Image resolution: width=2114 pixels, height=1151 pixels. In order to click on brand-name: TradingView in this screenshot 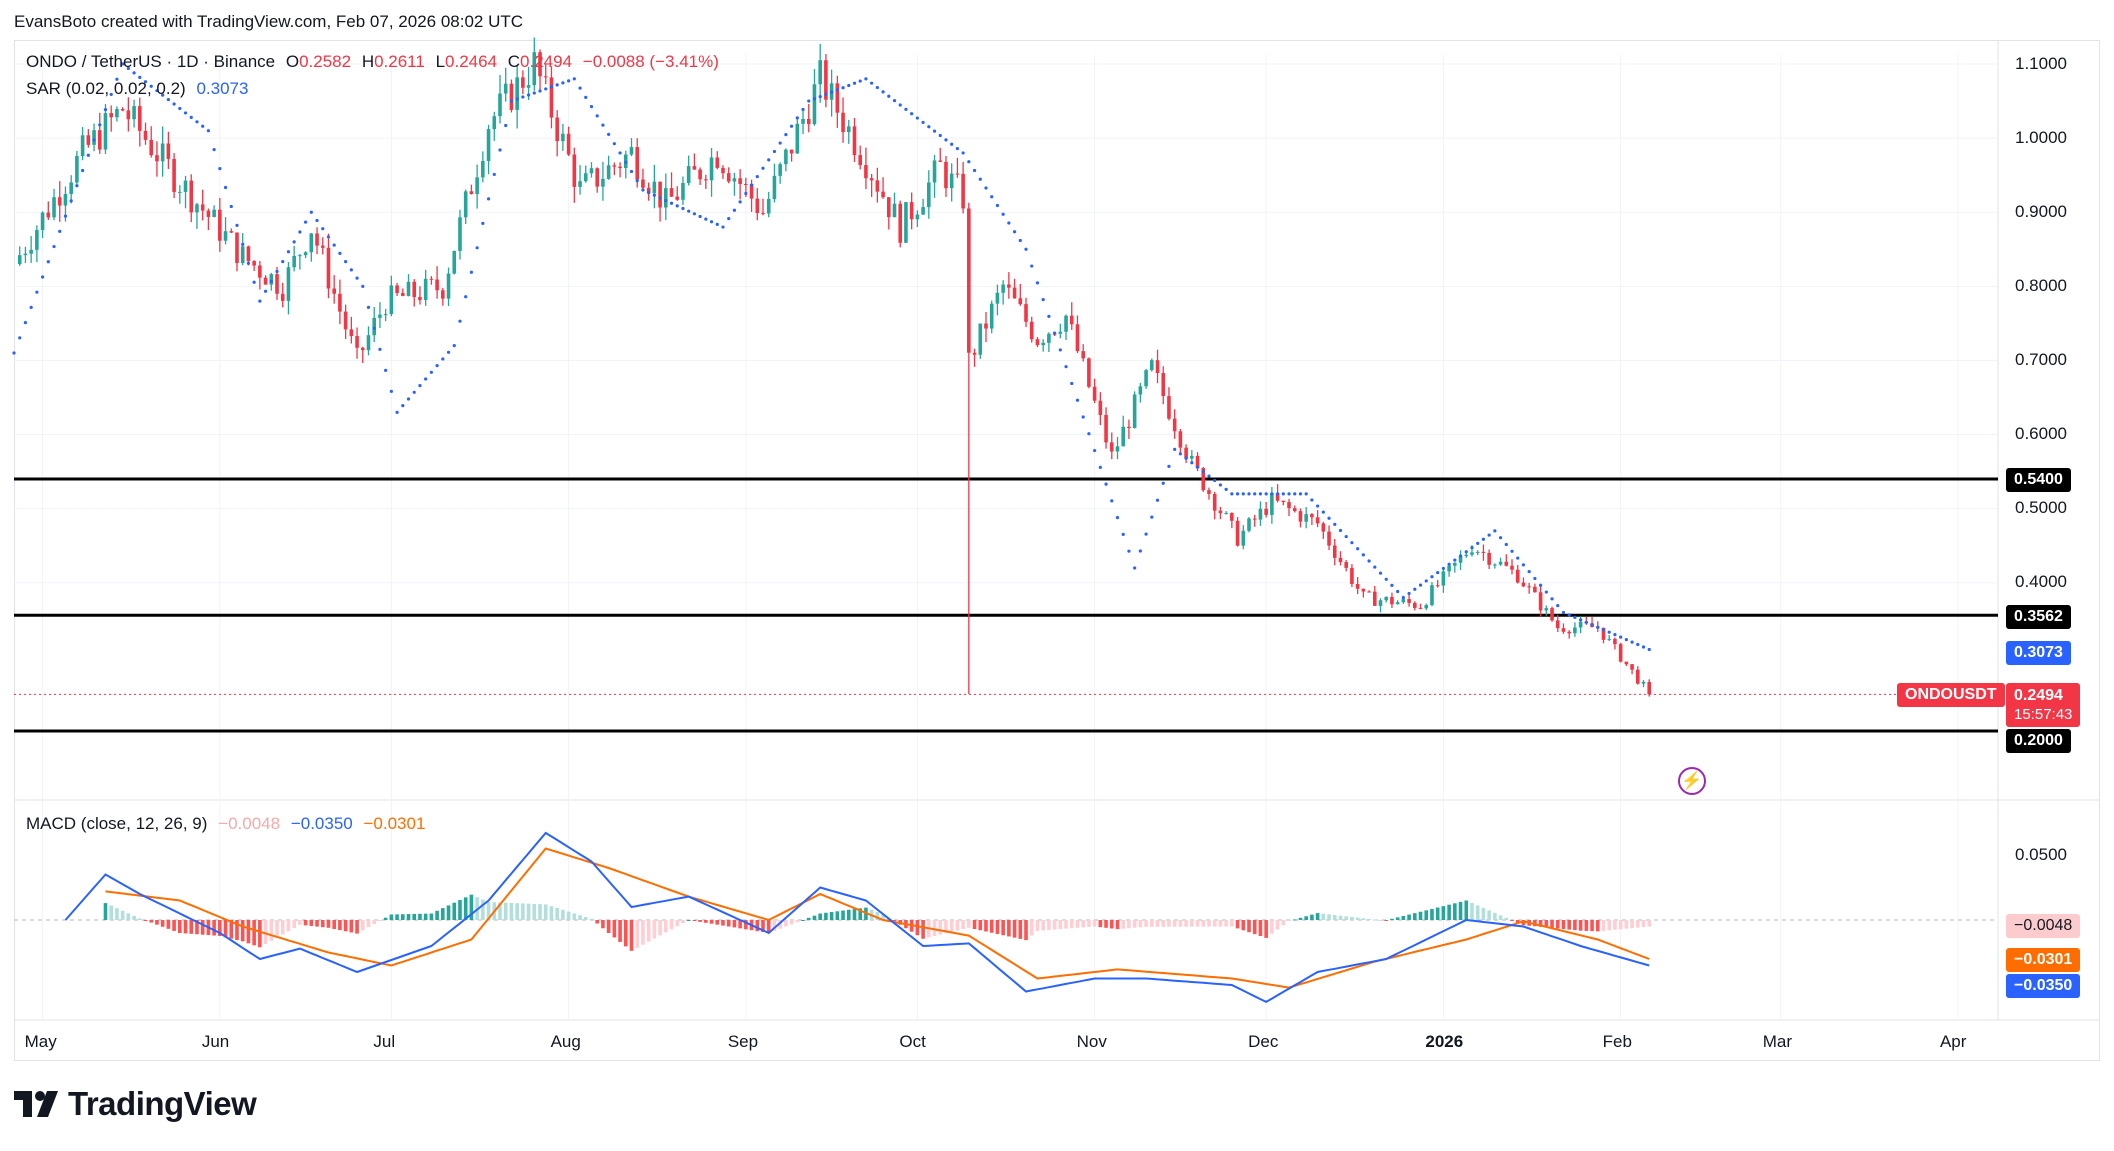, I will do `click(162, 1103)`.